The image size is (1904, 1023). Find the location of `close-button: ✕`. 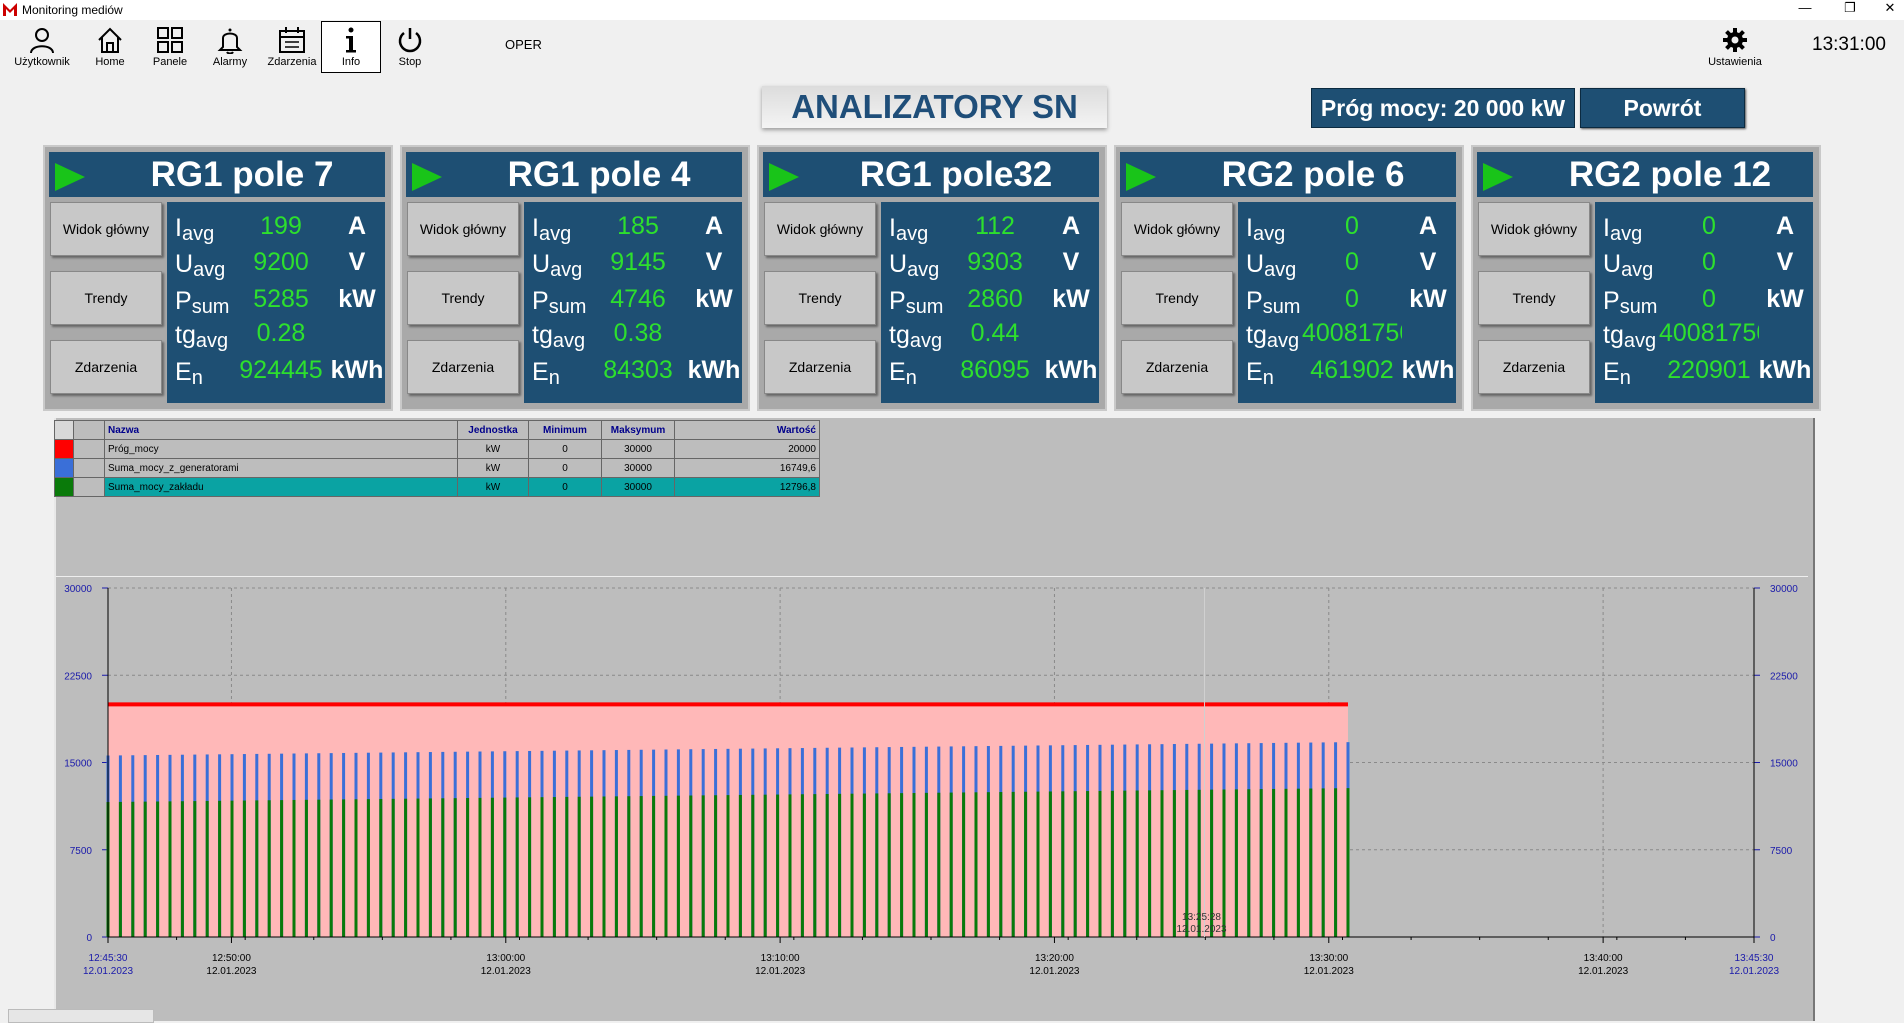

close-button: ✕ is located at coordinates (1890, 7).